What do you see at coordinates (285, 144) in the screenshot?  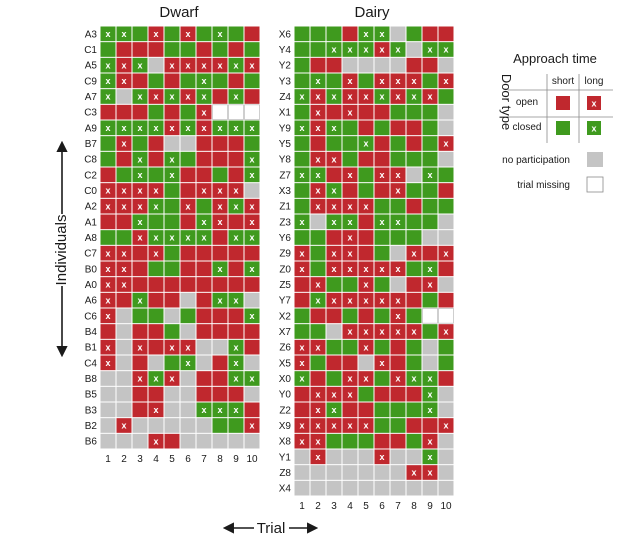 I see `dairy-individual-label: Y5` at bounding box center [285, 144].